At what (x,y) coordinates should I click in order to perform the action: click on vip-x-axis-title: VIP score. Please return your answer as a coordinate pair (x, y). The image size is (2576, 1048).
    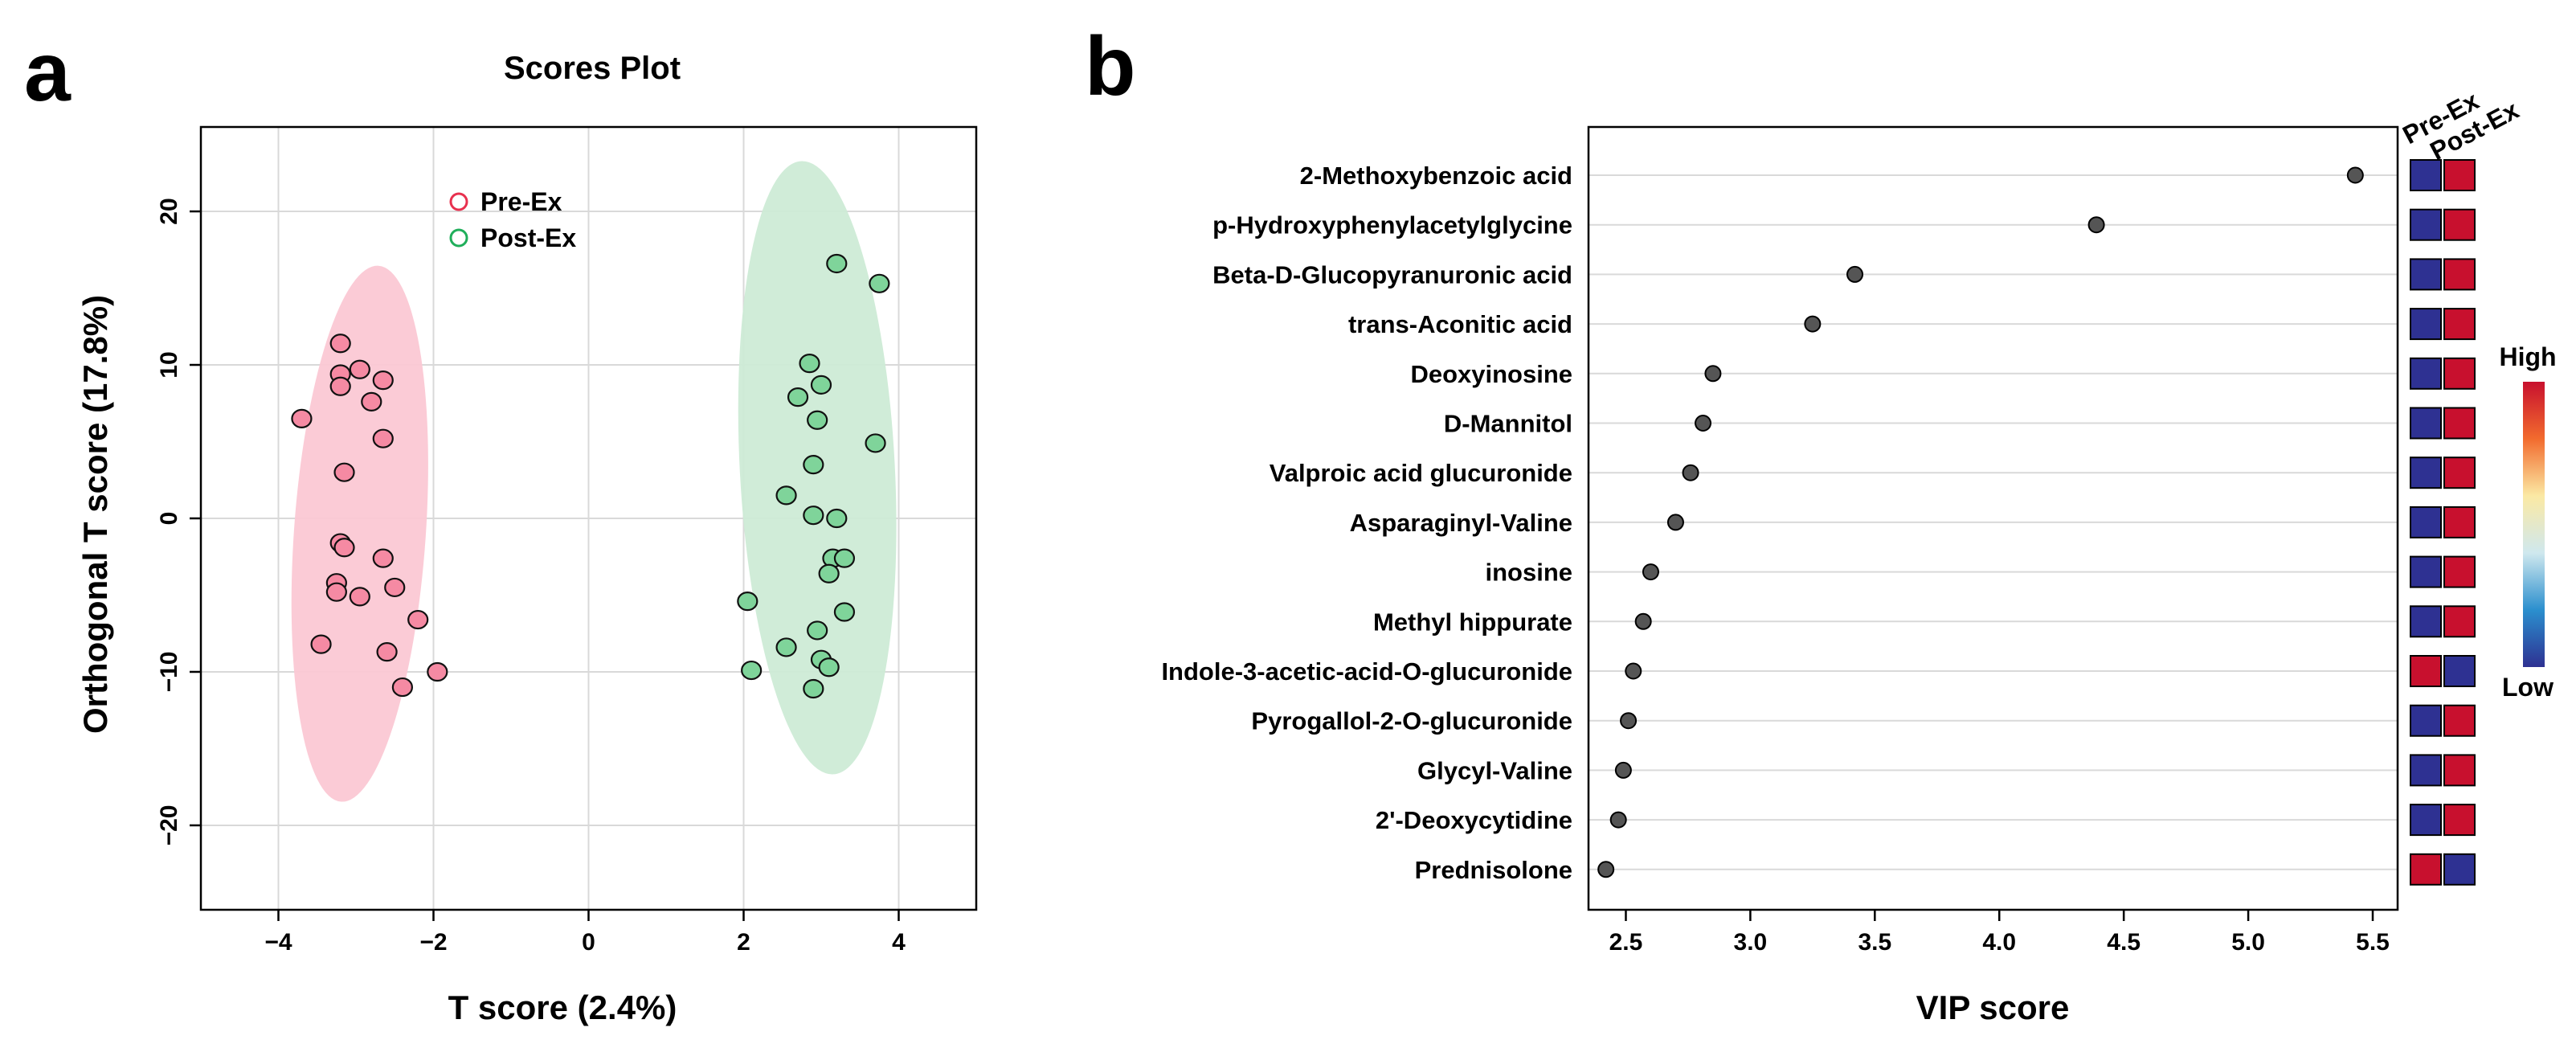
    Looking at the image, I should click on (1993, 1007).